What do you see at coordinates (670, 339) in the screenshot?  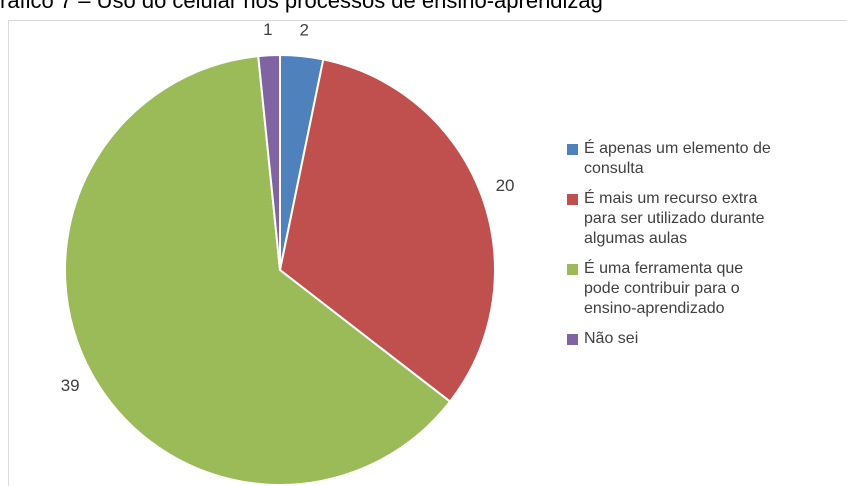 I see `legend-item: Não sei` at bounding box center [670, 339].